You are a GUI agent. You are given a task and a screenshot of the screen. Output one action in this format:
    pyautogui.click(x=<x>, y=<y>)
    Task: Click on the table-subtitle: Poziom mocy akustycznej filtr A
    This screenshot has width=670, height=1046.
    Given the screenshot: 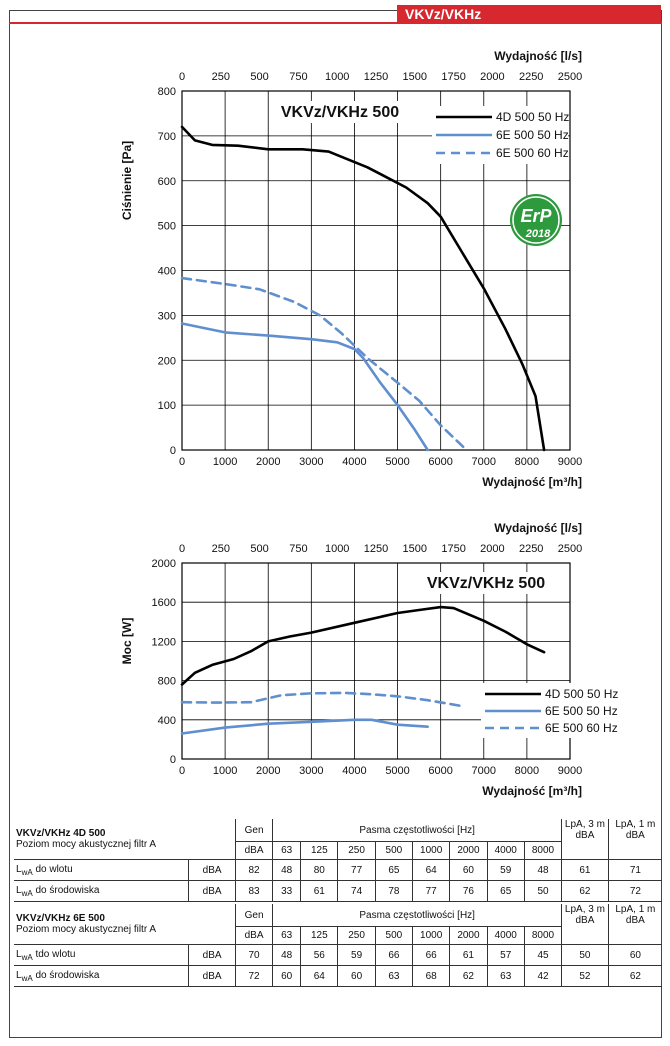 What is the action you would take?
    pyautogui.click(x=86, y=844)
    